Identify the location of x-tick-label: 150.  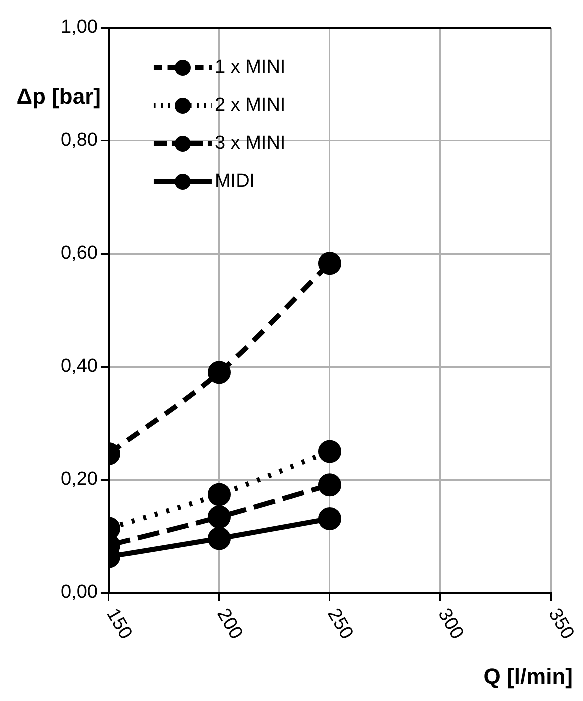
(119, 624).